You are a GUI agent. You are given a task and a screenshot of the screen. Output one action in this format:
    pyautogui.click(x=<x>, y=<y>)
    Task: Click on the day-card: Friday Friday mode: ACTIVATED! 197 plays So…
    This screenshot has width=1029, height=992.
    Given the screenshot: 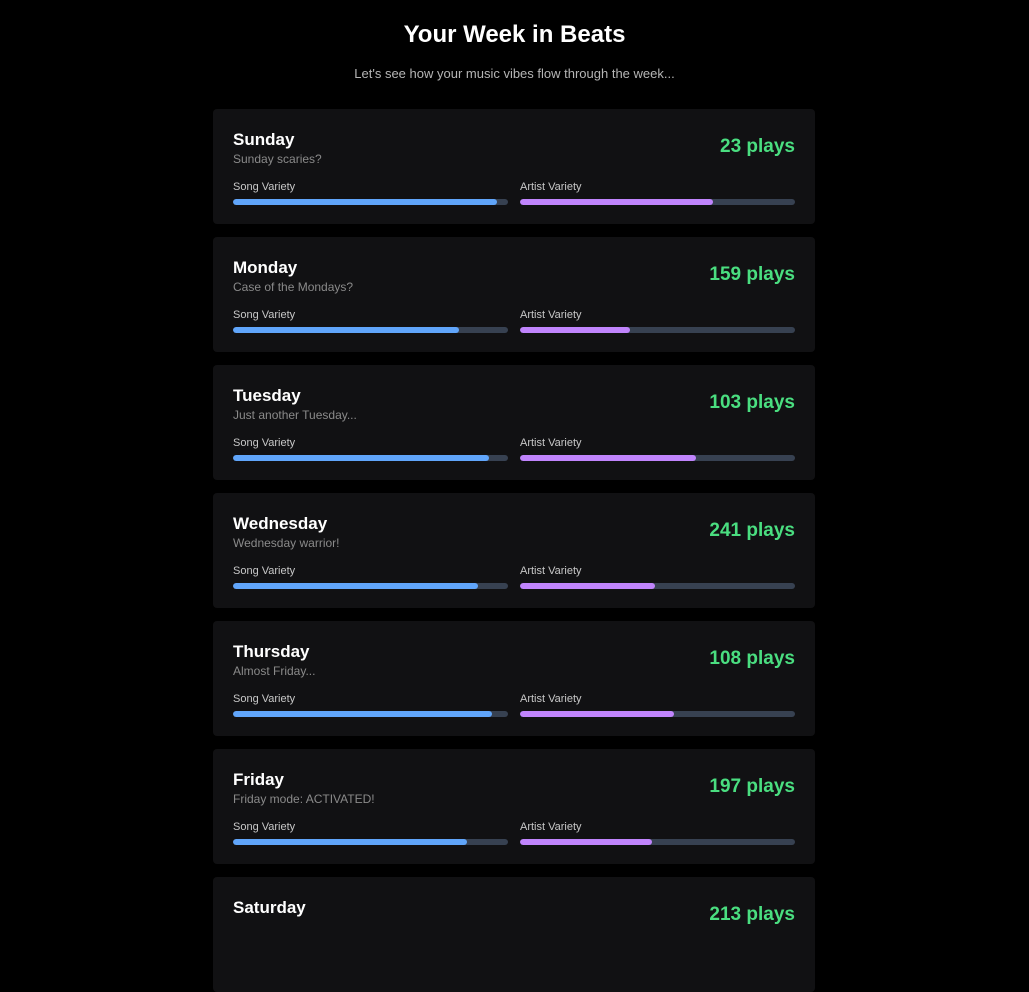 What is the action you would take?
    pyautogui.click(x=514, y=806)
    